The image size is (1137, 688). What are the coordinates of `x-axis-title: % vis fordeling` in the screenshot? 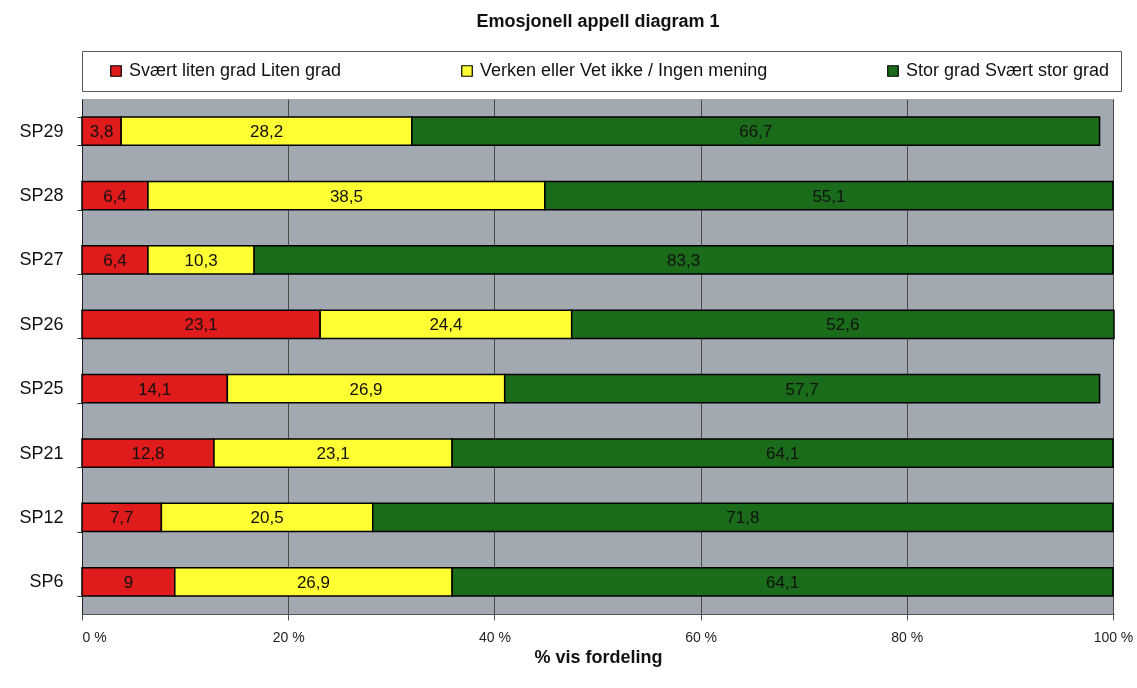 It's located at (598, 656).